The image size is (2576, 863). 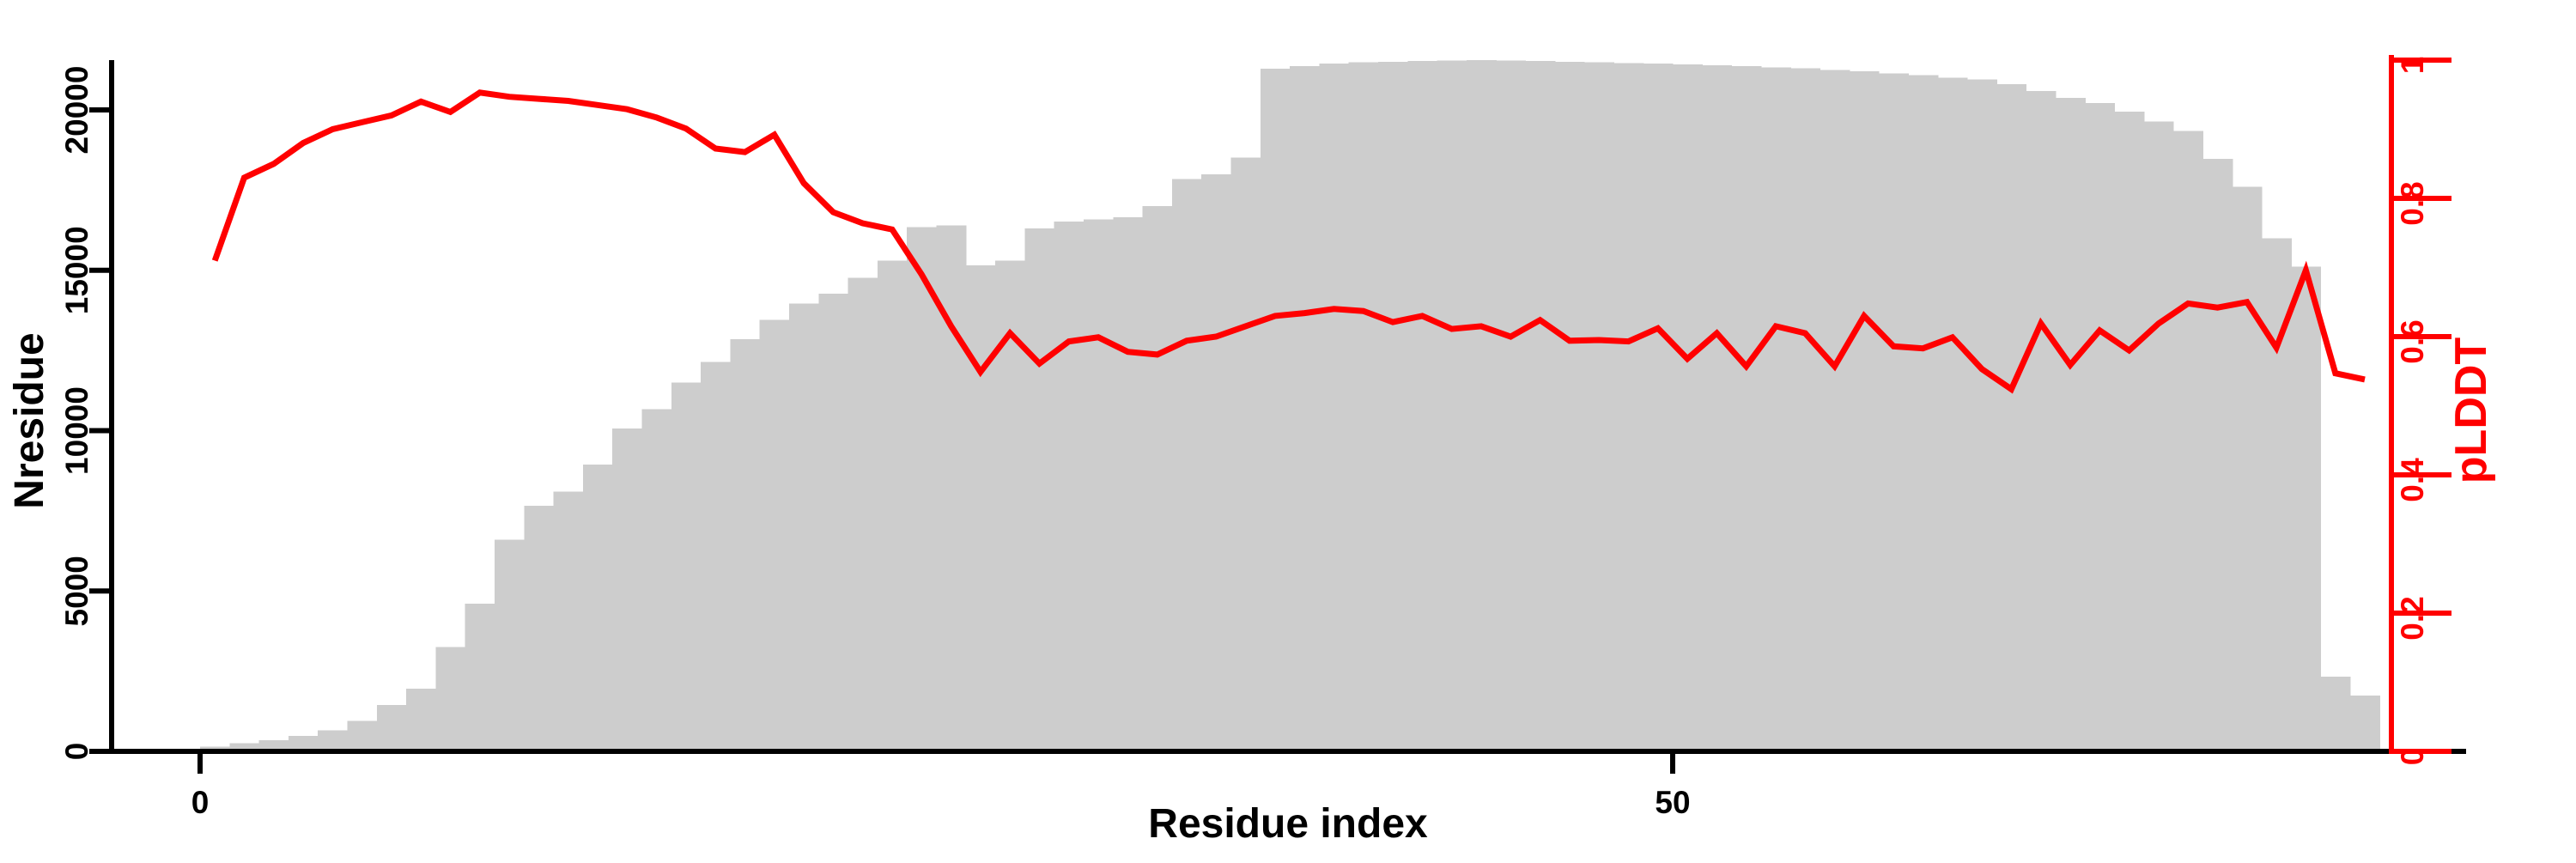 I want to click on x-axis-ticks: 0 50, so click(x=941, y=786).